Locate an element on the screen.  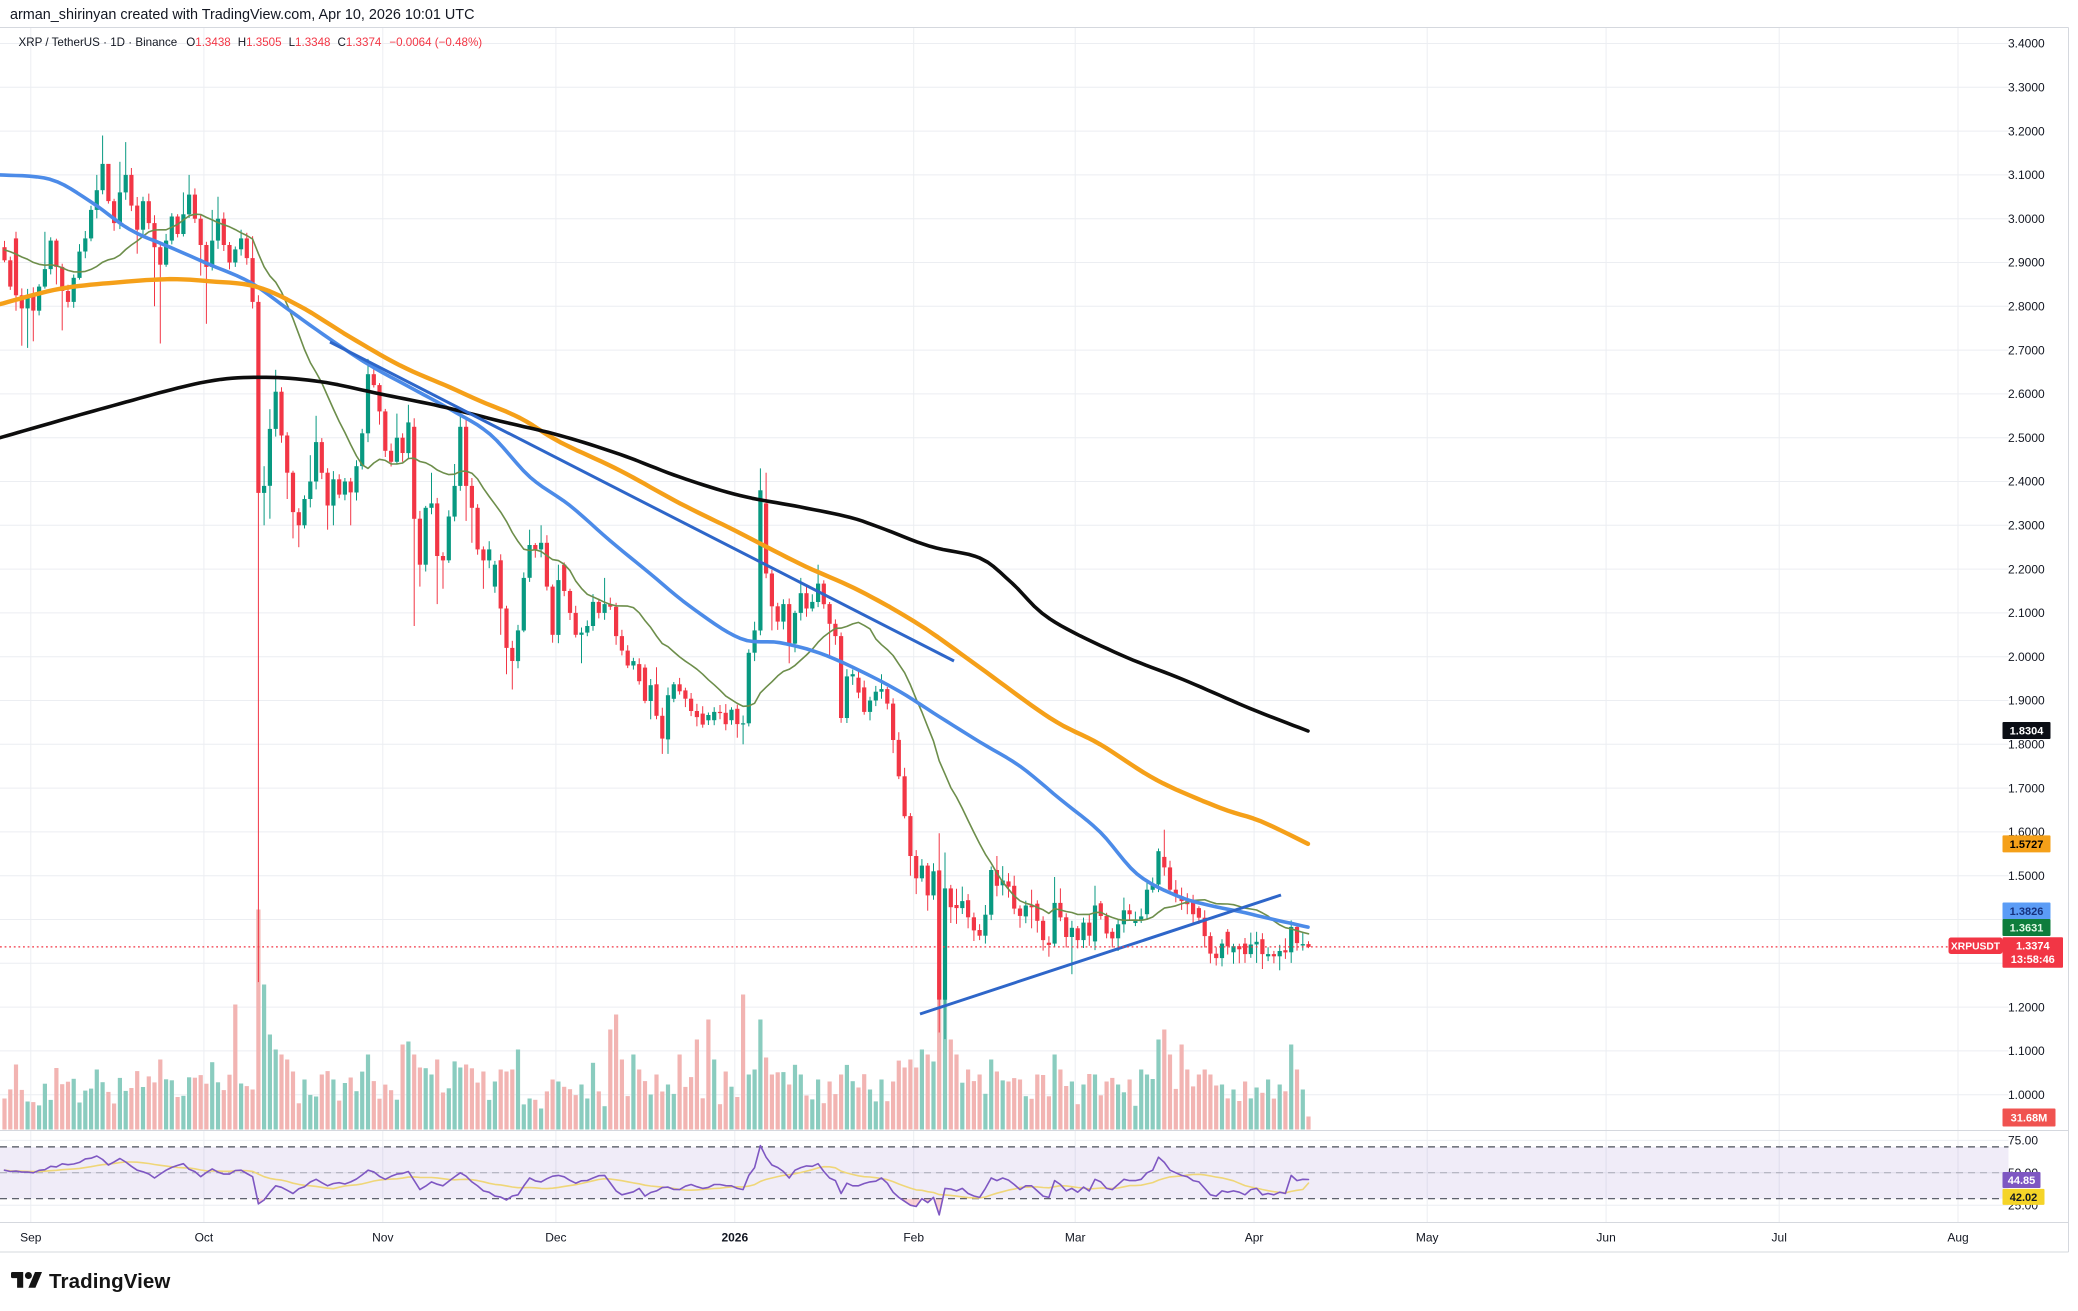
svg-text: Oct is located at coordinates (204, 1238).